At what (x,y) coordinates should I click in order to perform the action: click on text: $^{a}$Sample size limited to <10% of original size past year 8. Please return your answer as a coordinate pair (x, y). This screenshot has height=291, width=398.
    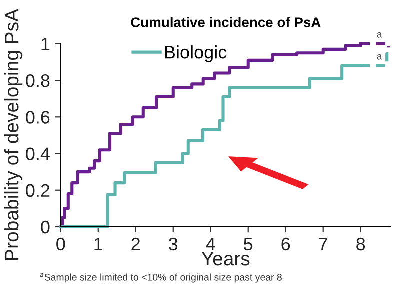
    Looking at the image, I should click on (161, 278).